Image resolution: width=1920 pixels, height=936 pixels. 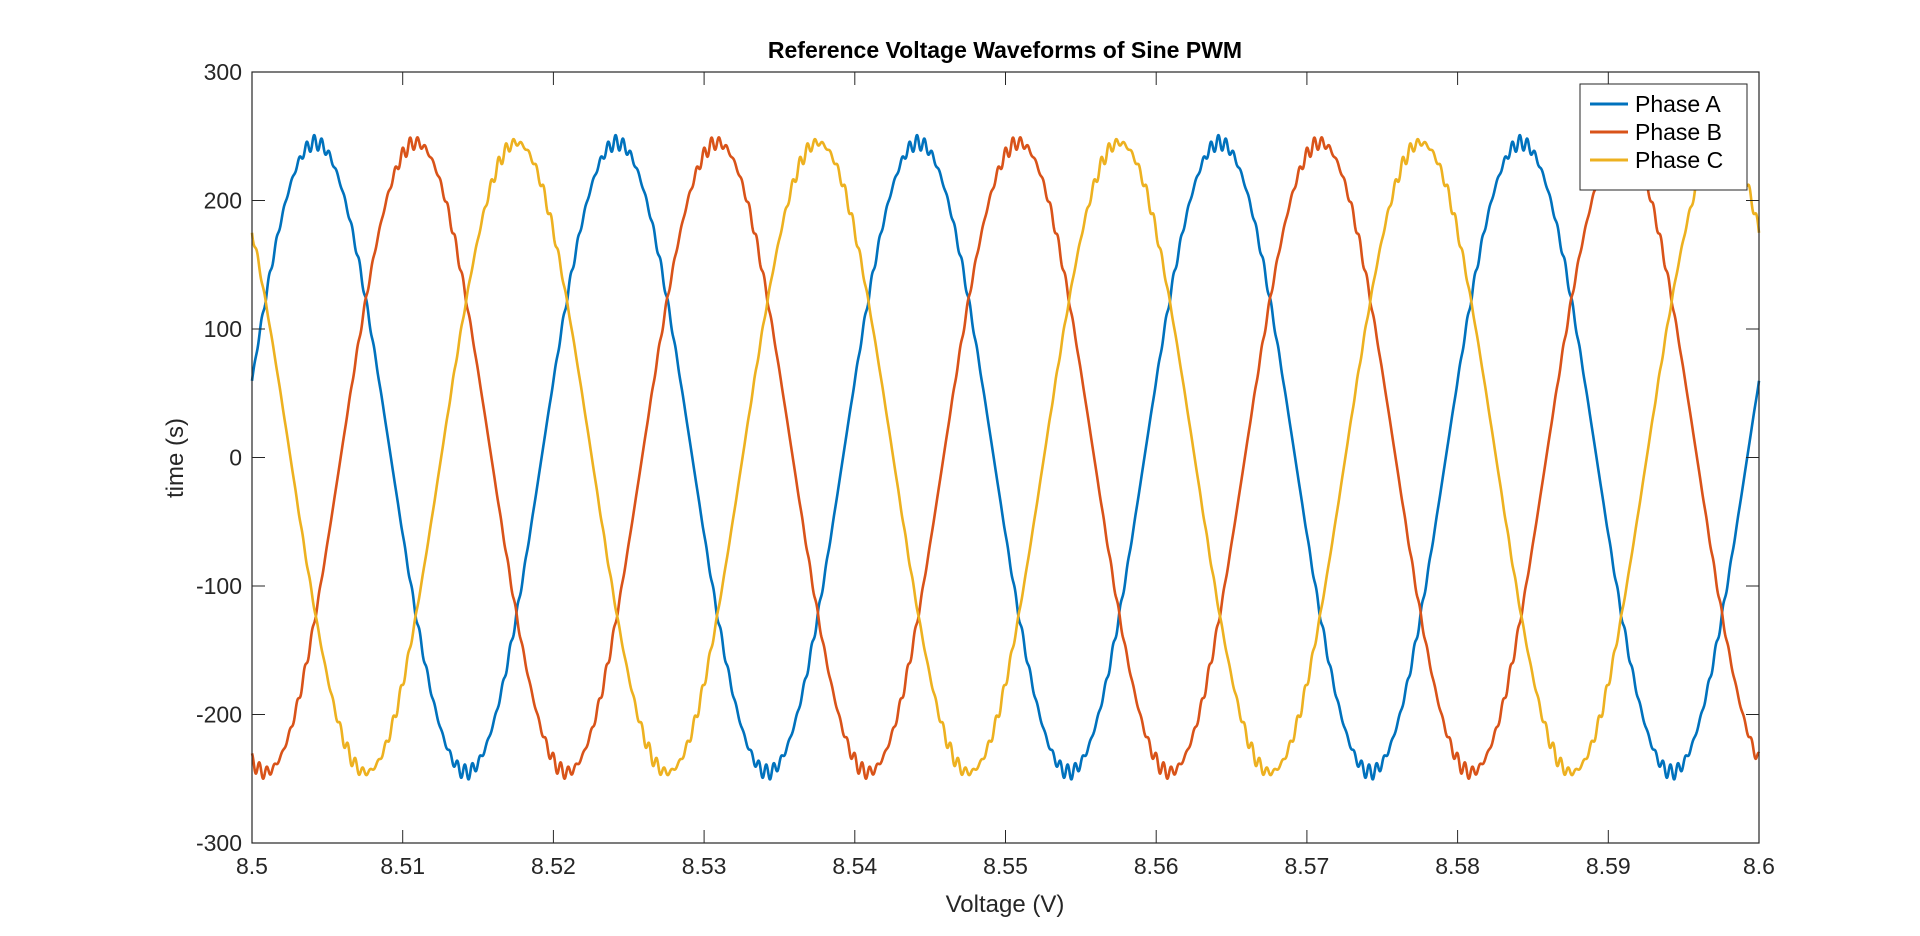 What do you see at coordinates (1457, 866) in the screenshot?
I see `x-tick-label: 8.58` at bounding box center [1457, 866].